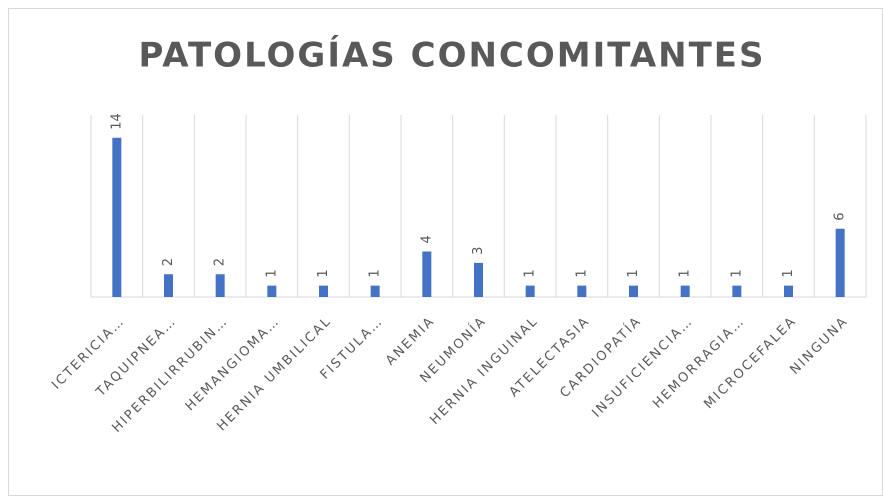 This screenshot has width=884, height=497. What do you see at coordinates (426, 239) in the screenshot?
I see `data-label: 4` at bounding box center [426, 239].